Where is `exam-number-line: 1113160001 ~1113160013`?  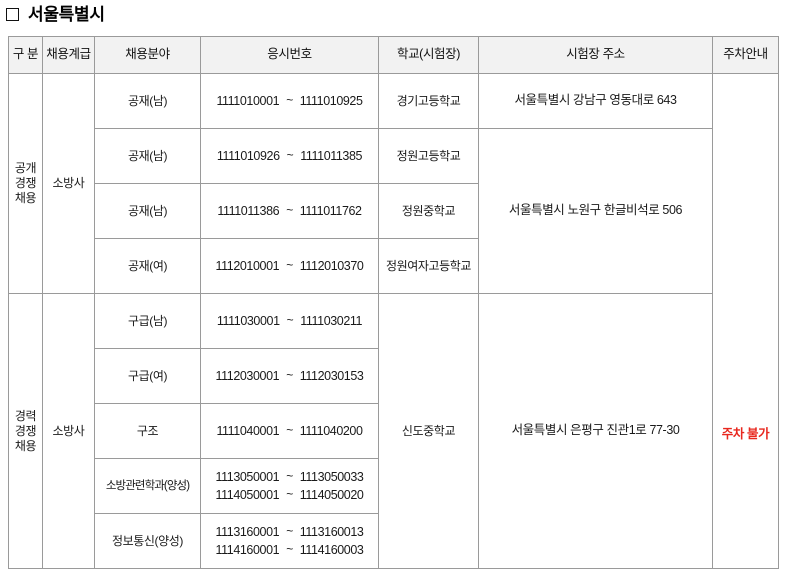 exam-number-line: 1113160001 ~1113160013 is located at coordinates (289, 532).